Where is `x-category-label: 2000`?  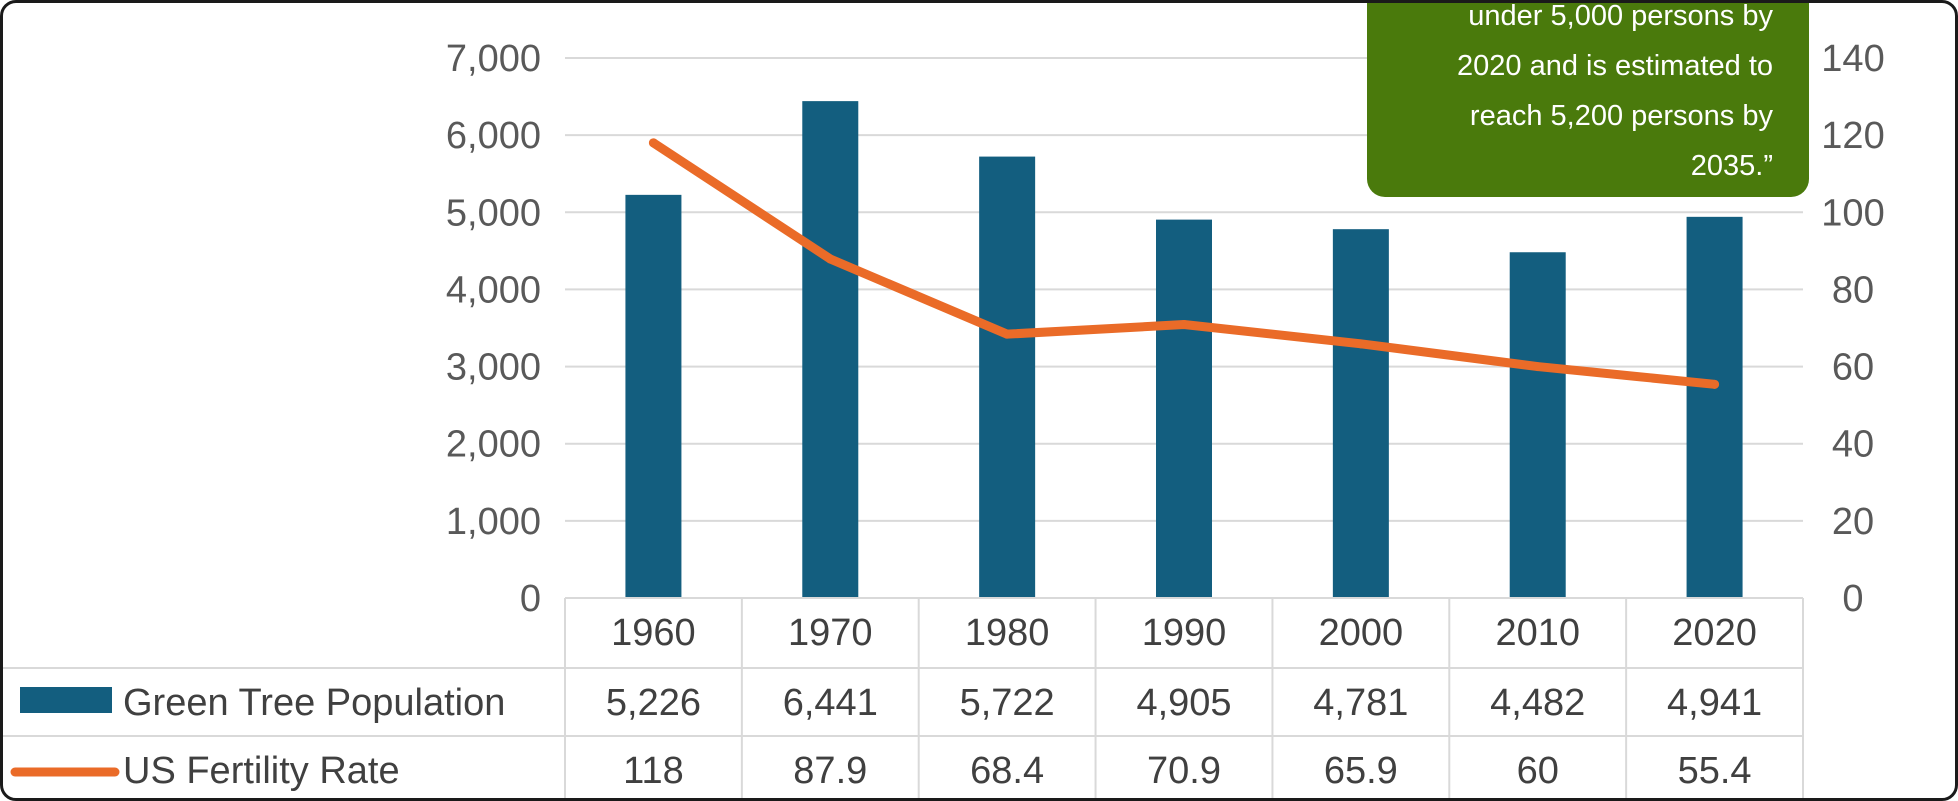 x-category-label: 2000 is located at coordinates (1361, 633).